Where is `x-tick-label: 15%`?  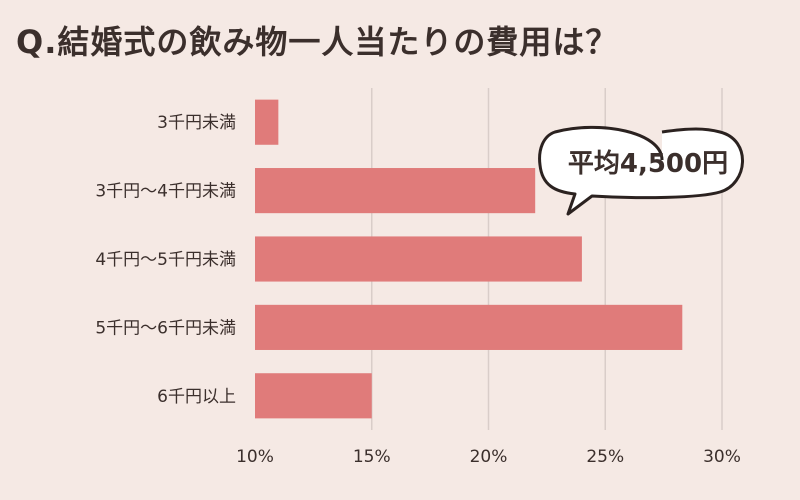 x-tick-label: 15% is located at coordinates (372, 457).